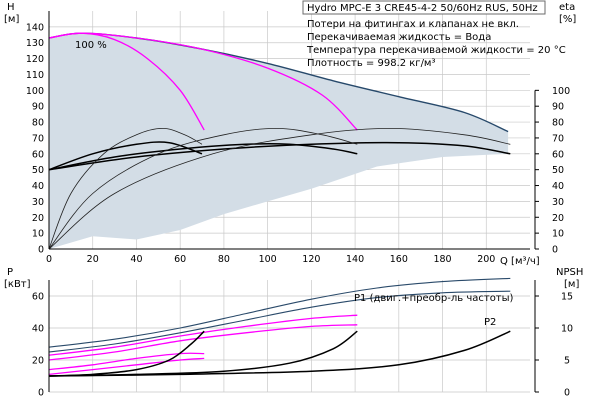  What do you see at coordinates (371, 63) in the screenshot?
I see `legend-line-density: Плотность = 998.2 кг/м³` at bounding box center [371, 63].